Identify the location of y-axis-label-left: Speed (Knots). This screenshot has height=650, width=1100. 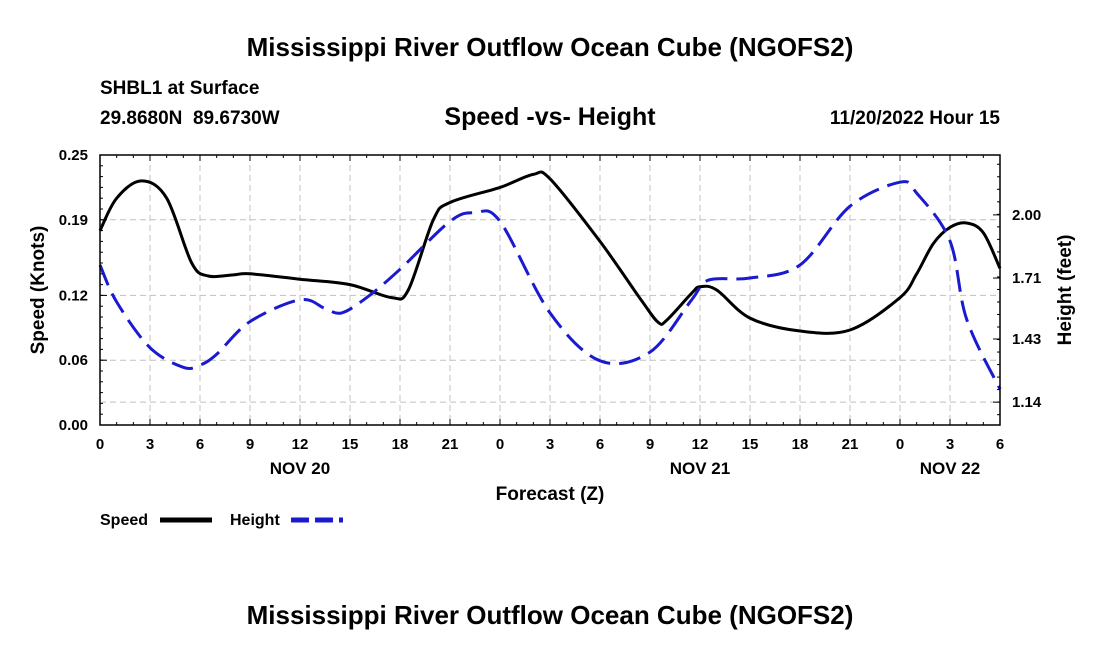
(38, 290).